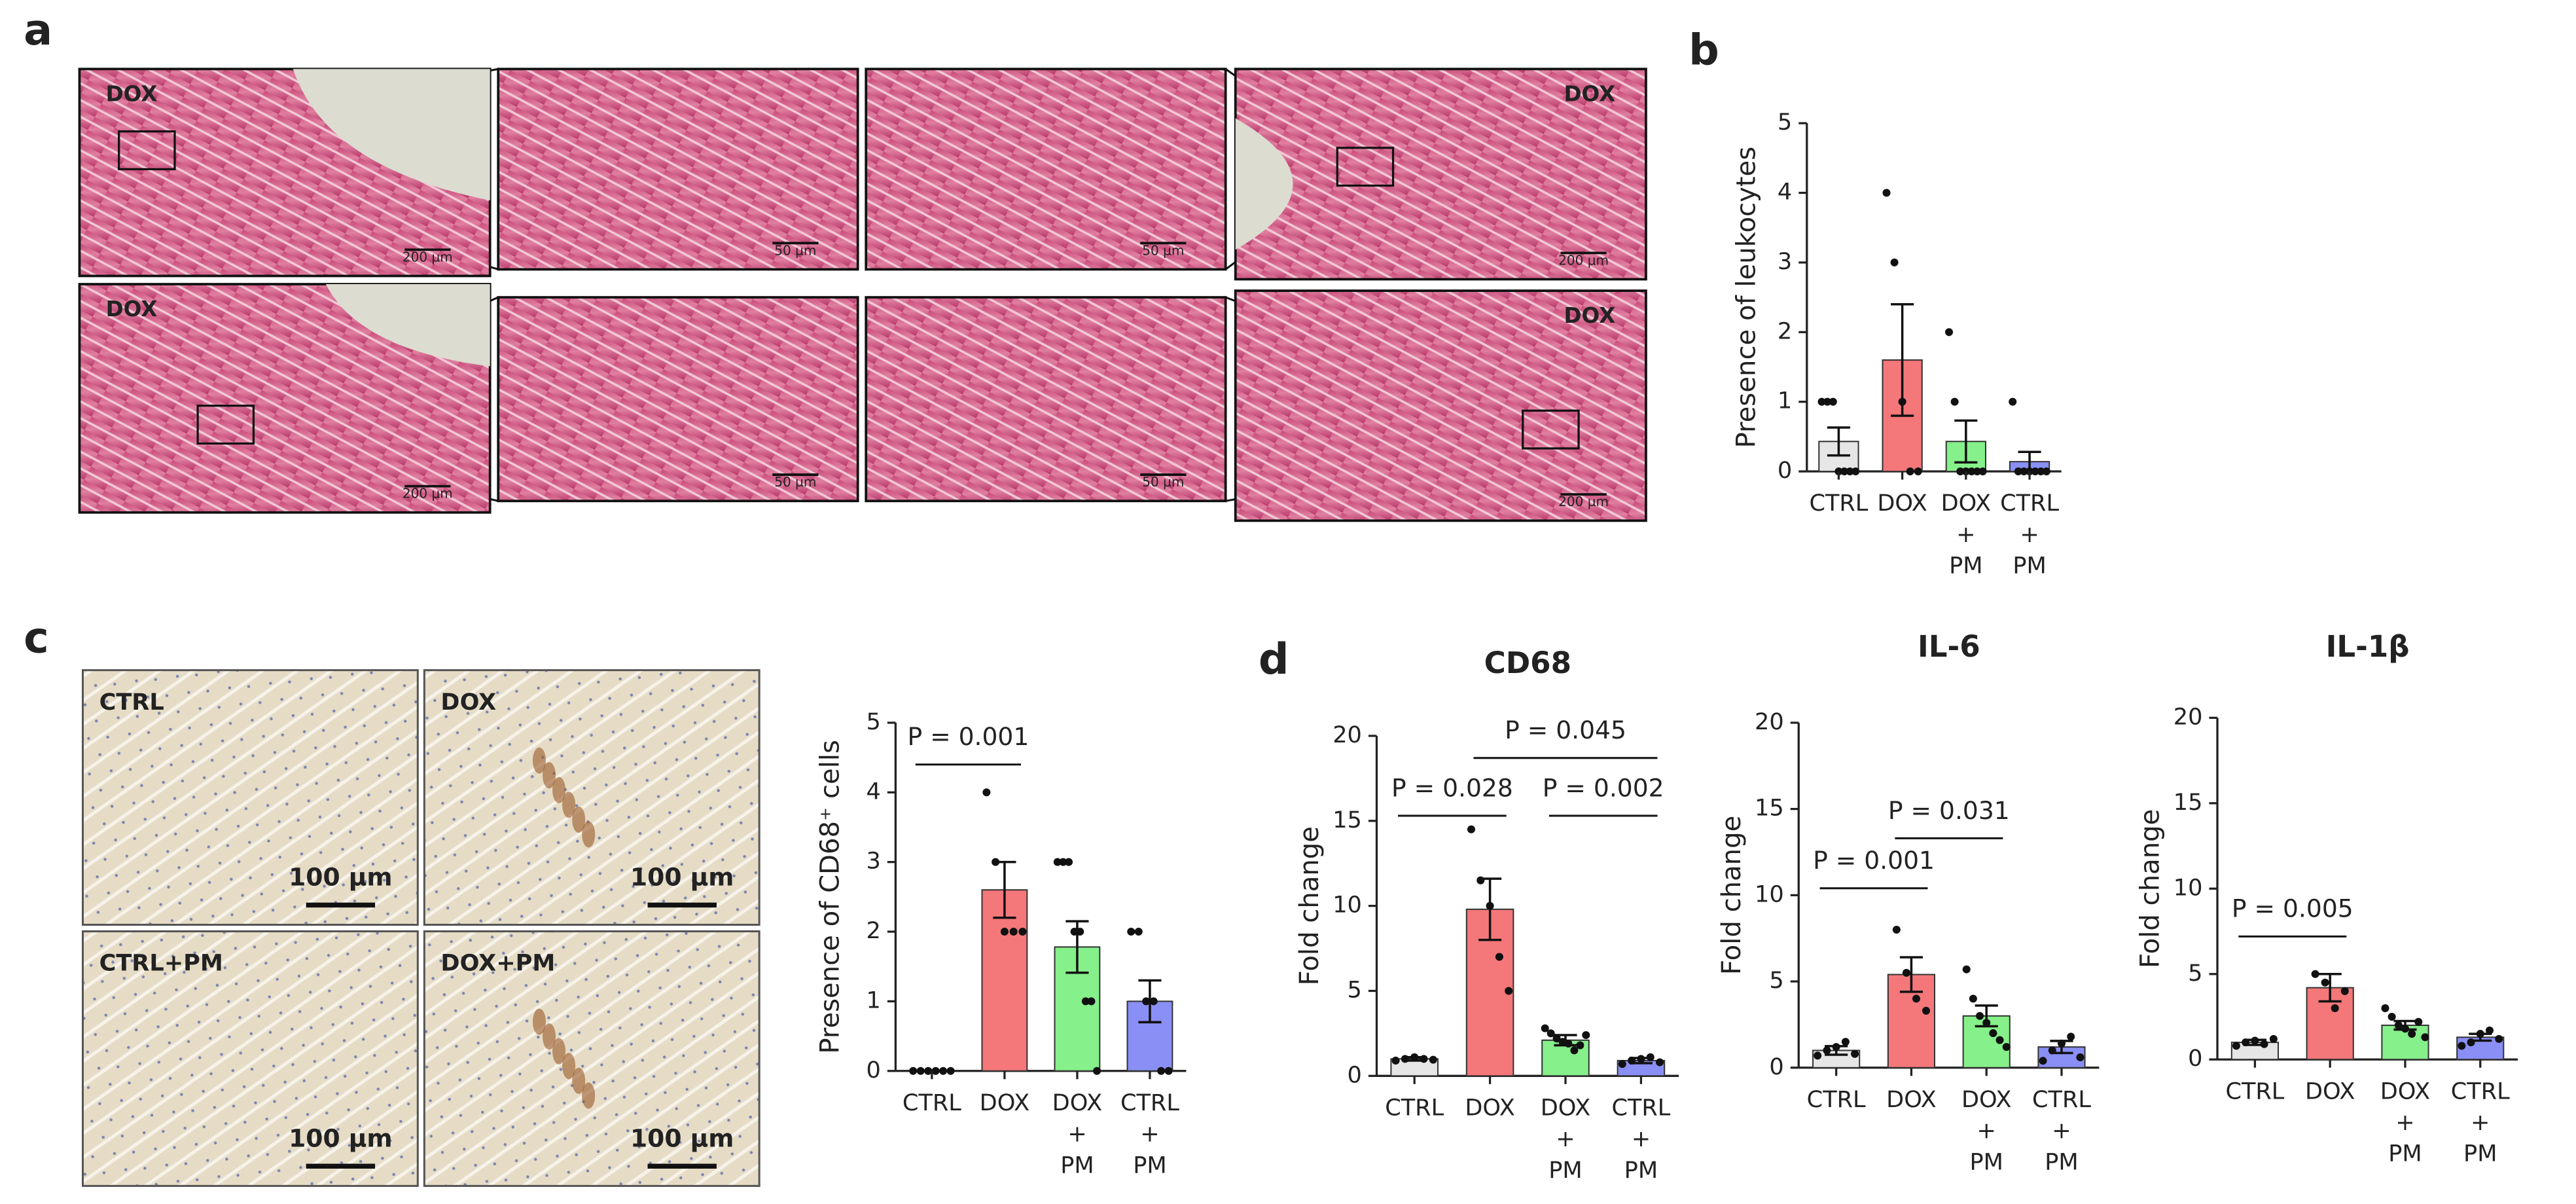 The image size is (2576, 1204). Describe the element at coordinates (36, 638) in the screenshot. I see `panel-label: c` at that location.